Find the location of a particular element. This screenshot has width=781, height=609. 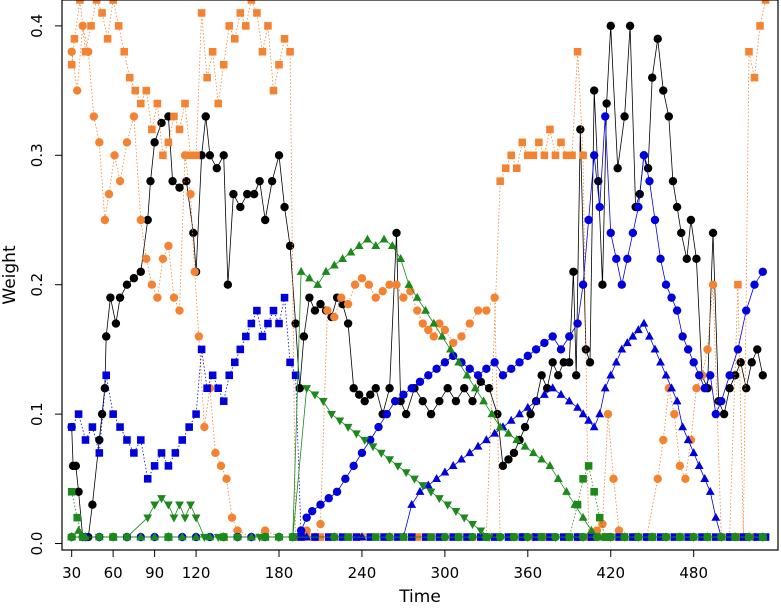

x-tick-label-360: 360 is located at coordinates (527, 573).